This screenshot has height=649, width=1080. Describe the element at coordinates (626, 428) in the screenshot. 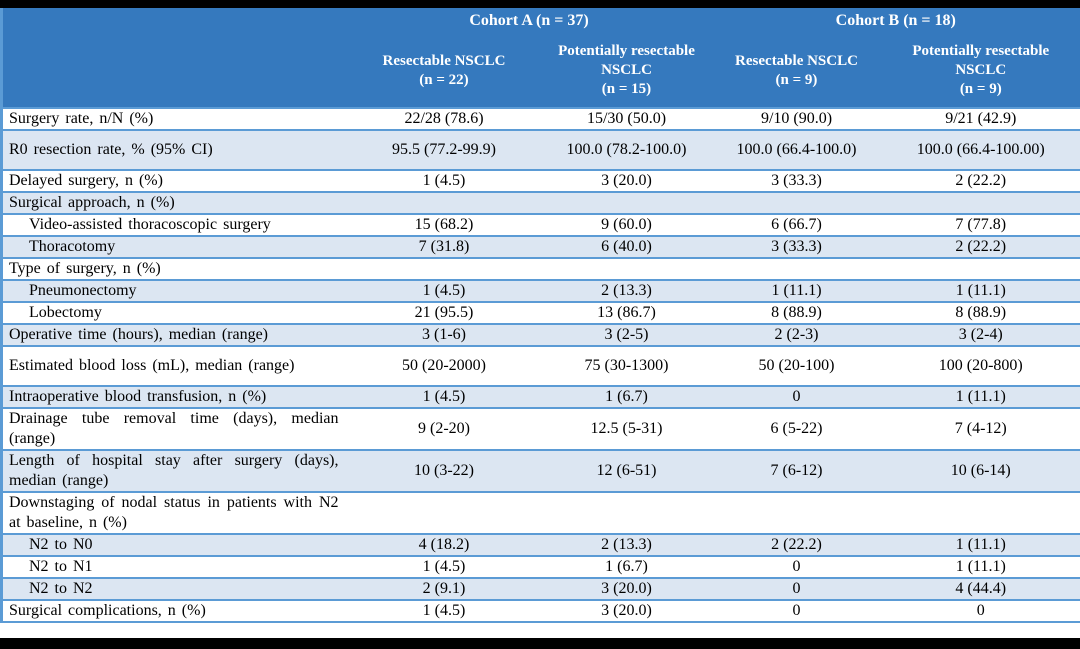

I see `value-cell: 12.5 (5-31)` at that location.